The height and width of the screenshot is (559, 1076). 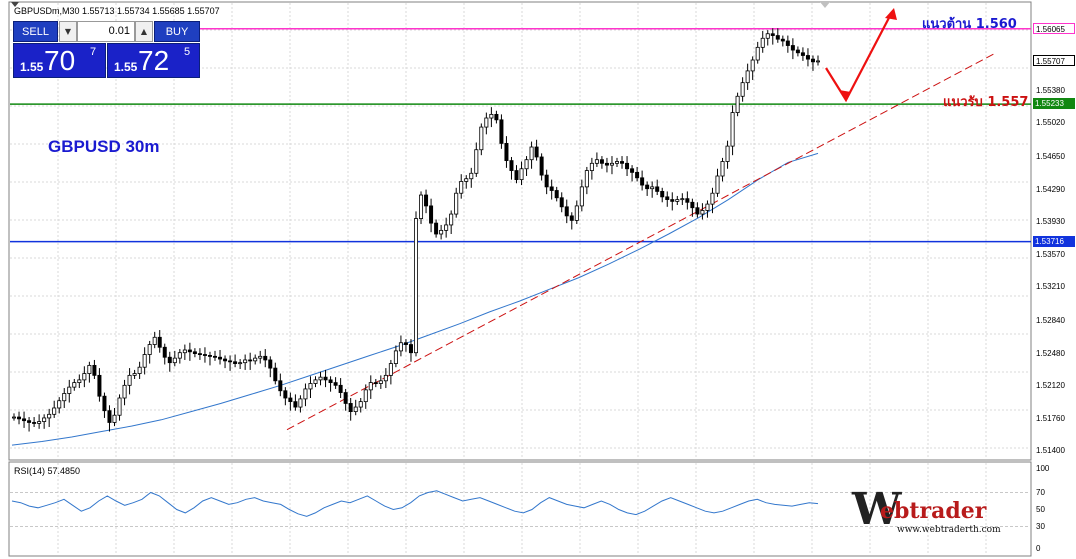 What do you see at coordinates (845, 96) in the screenshot?
I see `arrow-head-down` at bounding box center [845, 96].